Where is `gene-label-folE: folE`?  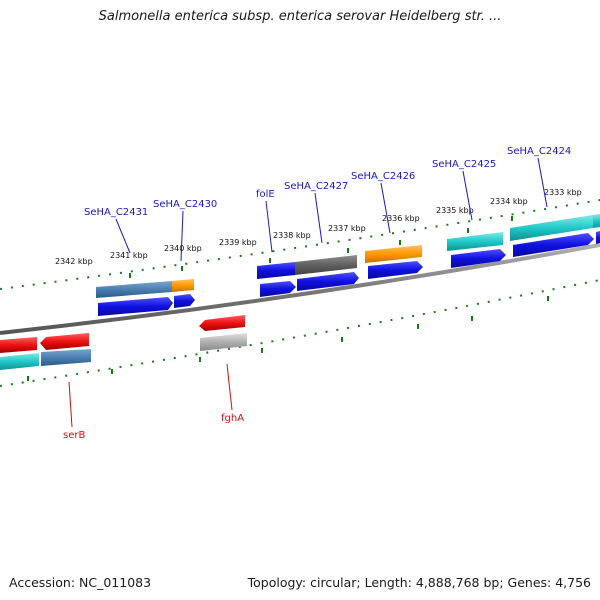 gene-label-folE: folE is located at coordinates (265, 194).